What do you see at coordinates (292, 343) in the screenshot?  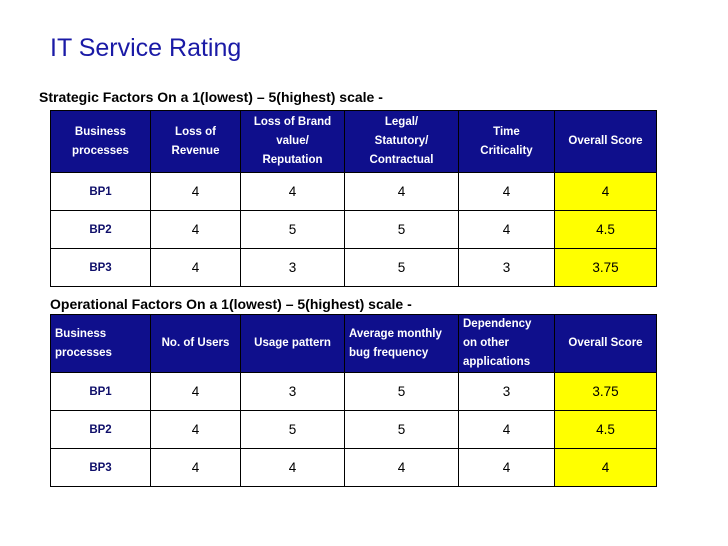 I see `header-usage-pattern: Usage pattern` at bounding box center [292, 343].